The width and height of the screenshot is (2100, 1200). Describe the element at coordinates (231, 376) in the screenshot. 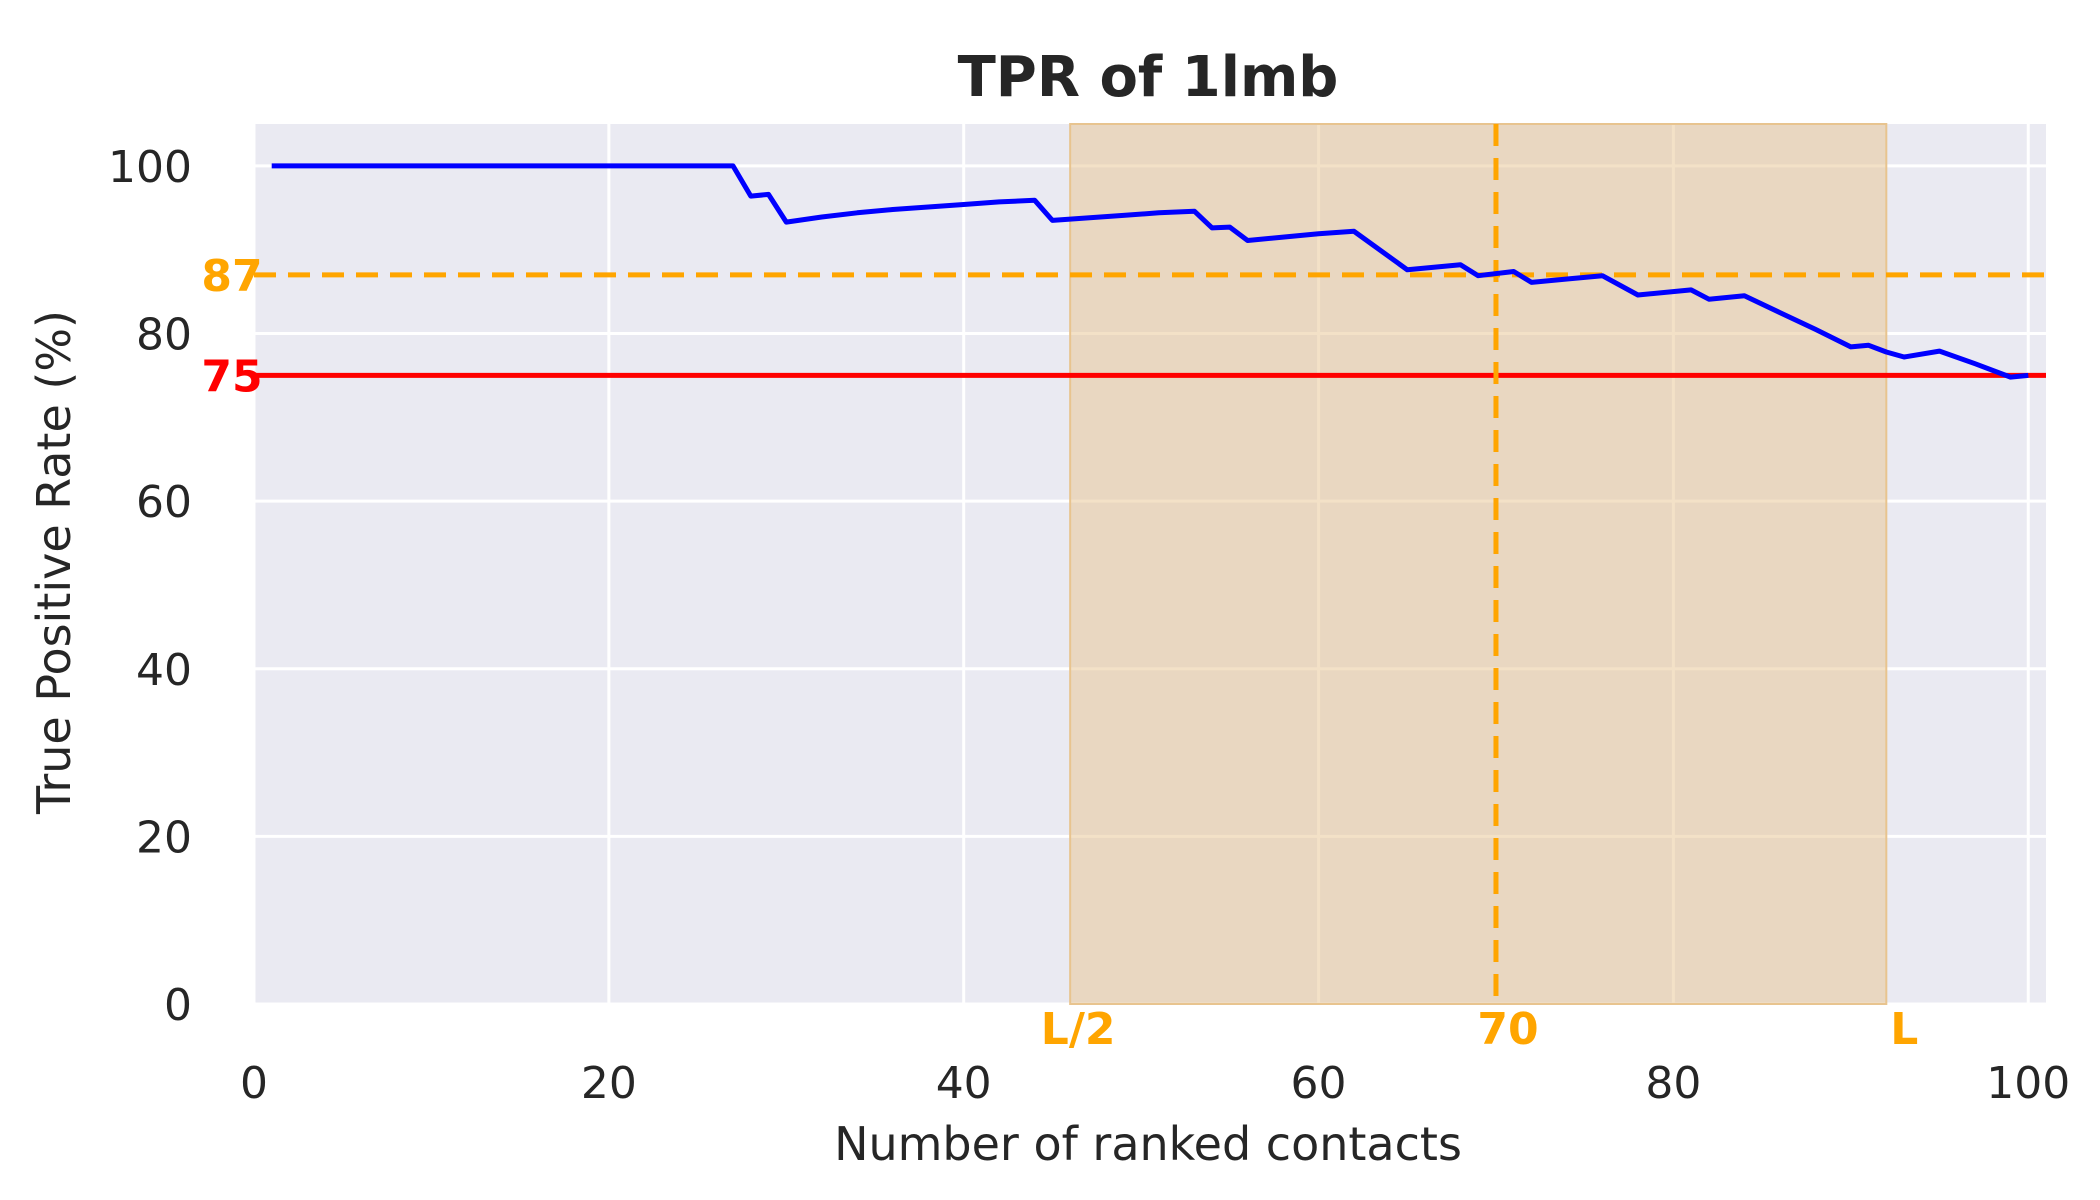

I see `reference-label-75: 75` at that location.